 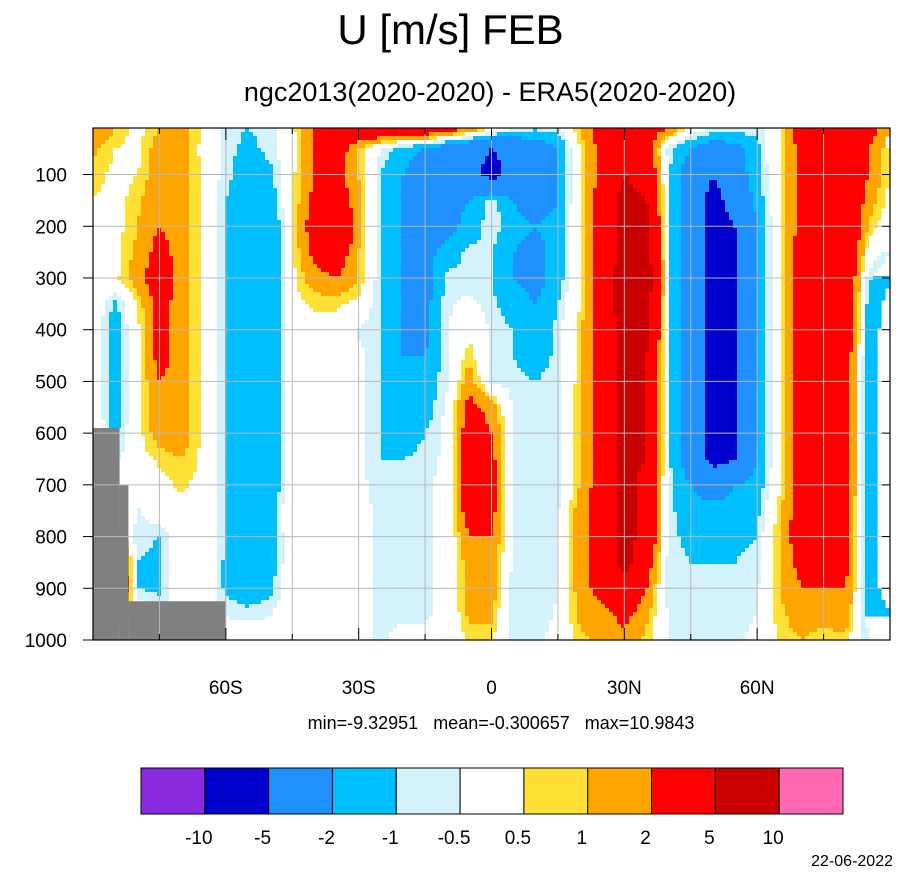 What do you see at coordinates (490, 92) in the screenshot?
I see `chart-subtitle: ngc2013(2020-2020) - ERA5(2020-2020)` at bounding box center [490, 92].